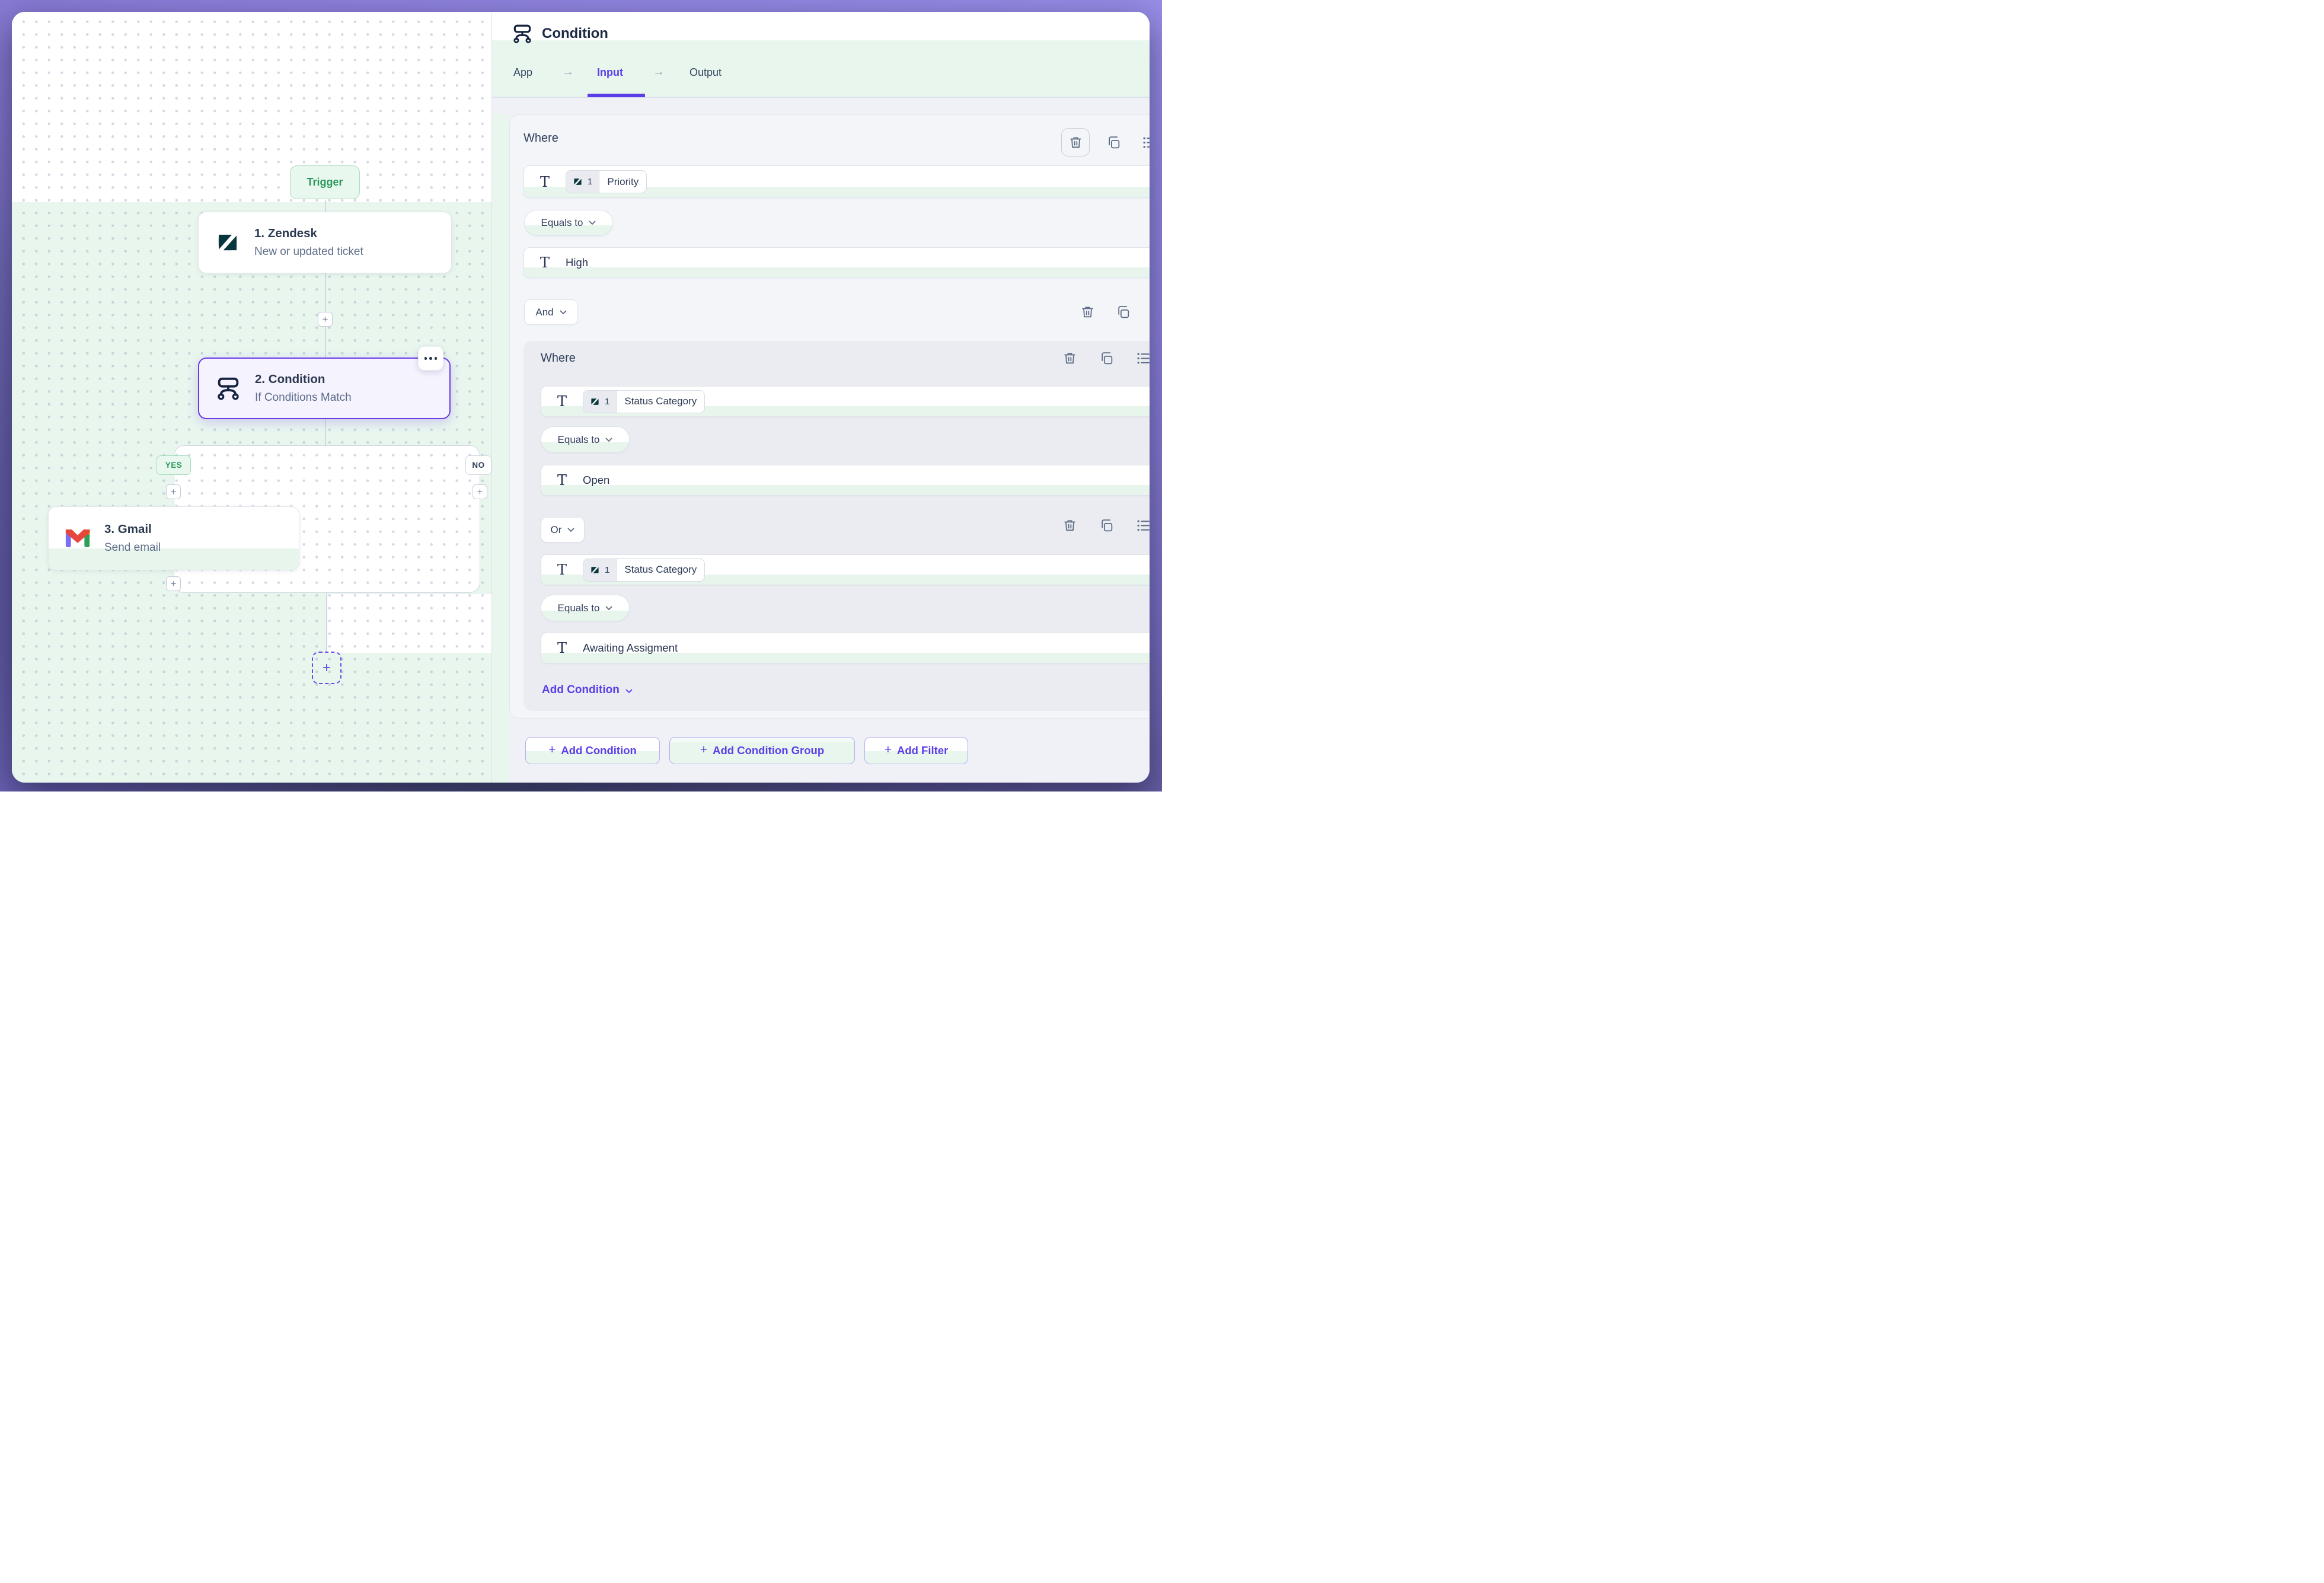 This screenshot has width=2324, height=1583. Describe the element at coordinates (922, 751) in the screenshot. I see `button-label: Add Filter` at that location.